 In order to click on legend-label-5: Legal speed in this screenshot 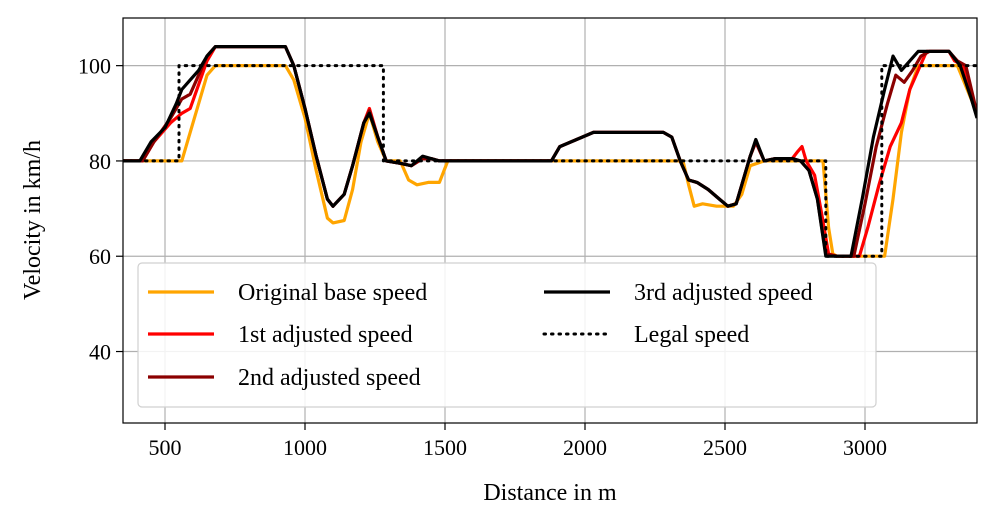, I will do `click(691, 335)`.